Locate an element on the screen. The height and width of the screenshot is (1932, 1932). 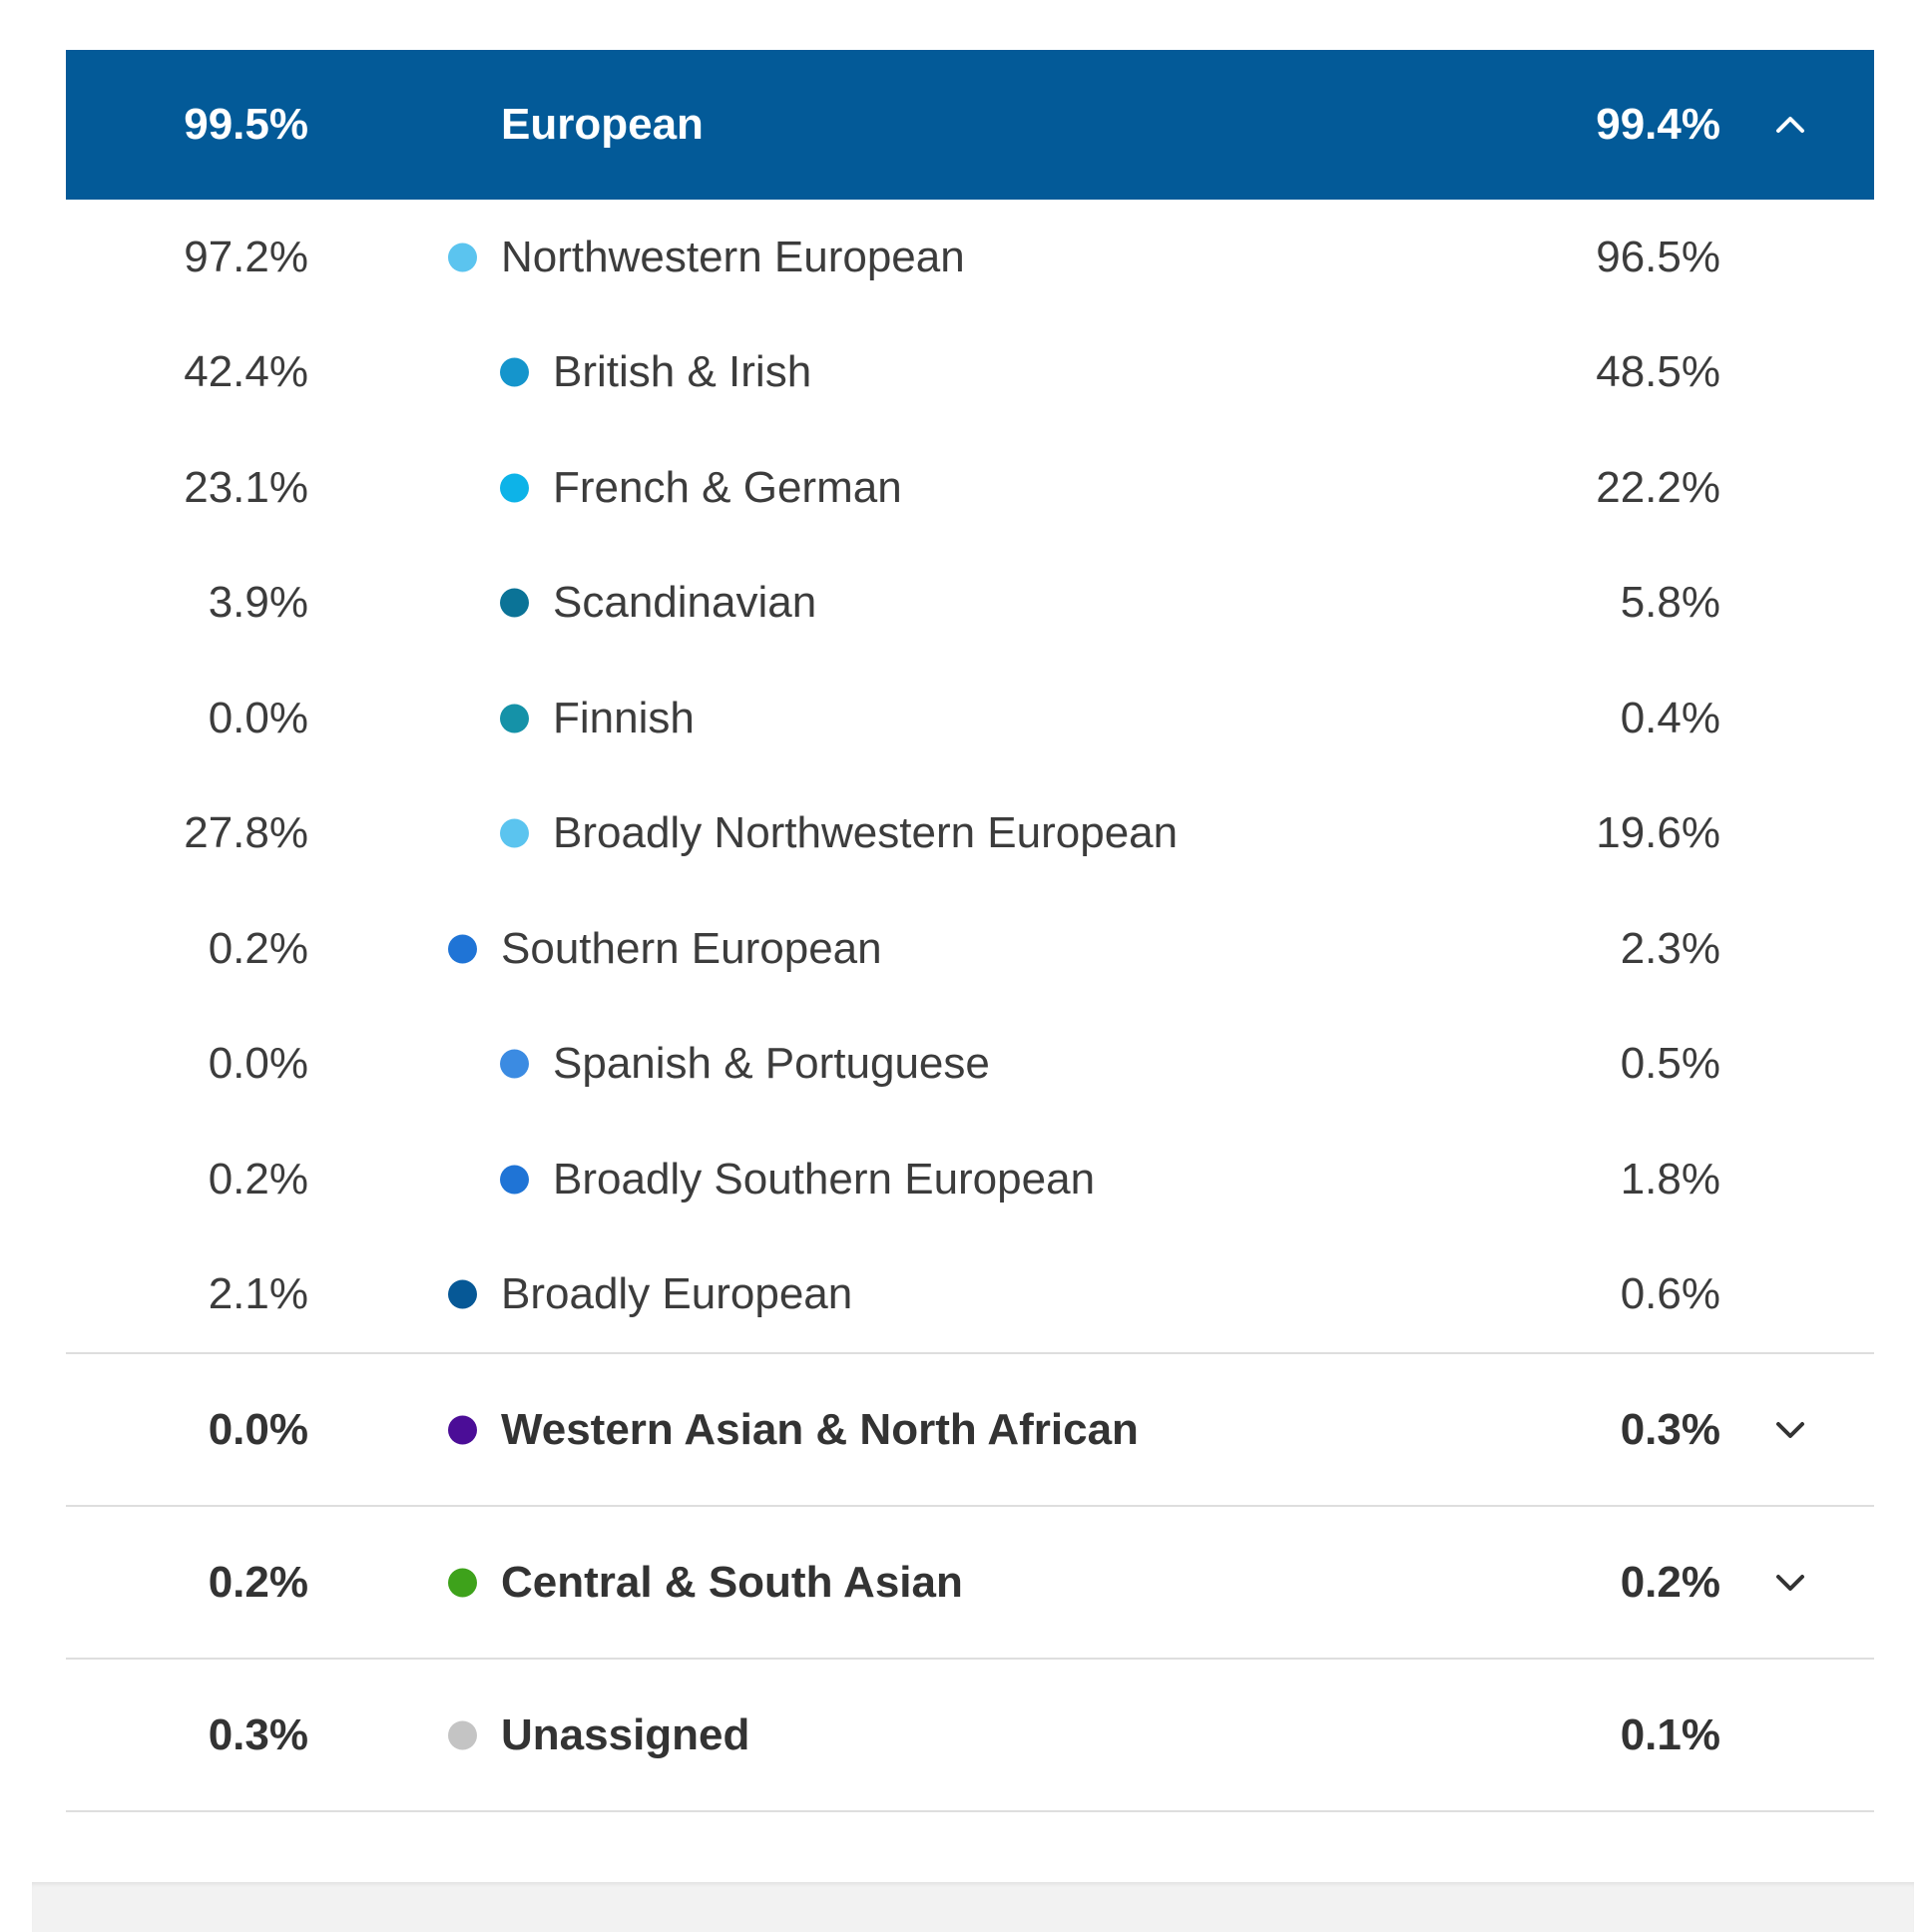
subregion-left-percent: 23.1% is located at coordinates (246, 487).